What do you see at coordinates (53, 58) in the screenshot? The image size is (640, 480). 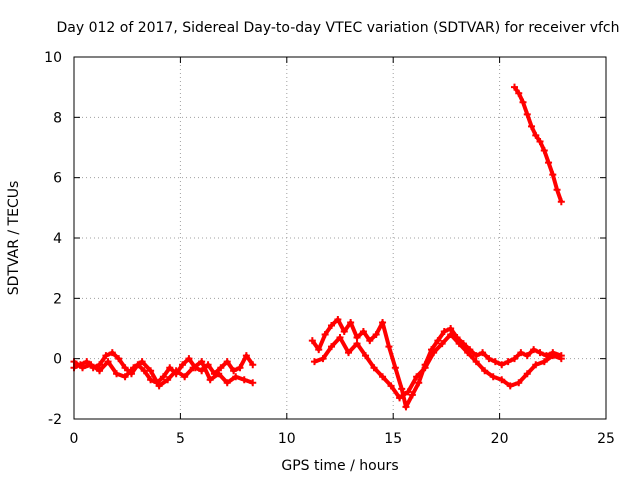 I see `y-tick-label: 10` at bounding box center [53, 58].